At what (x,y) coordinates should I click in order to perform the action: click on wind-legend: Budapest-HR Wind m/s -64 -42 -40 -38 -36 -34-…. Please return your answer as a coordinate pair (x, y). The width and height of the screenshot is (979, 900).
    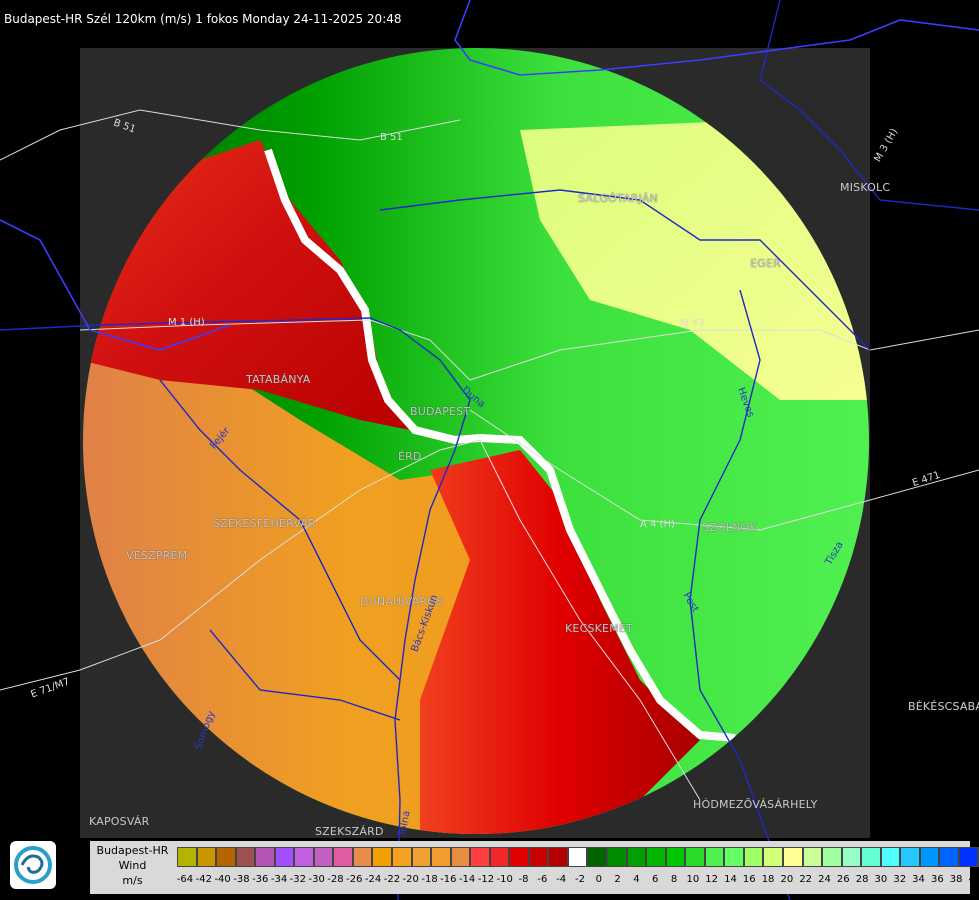
    Looking at the image, I should click on (534, 867).